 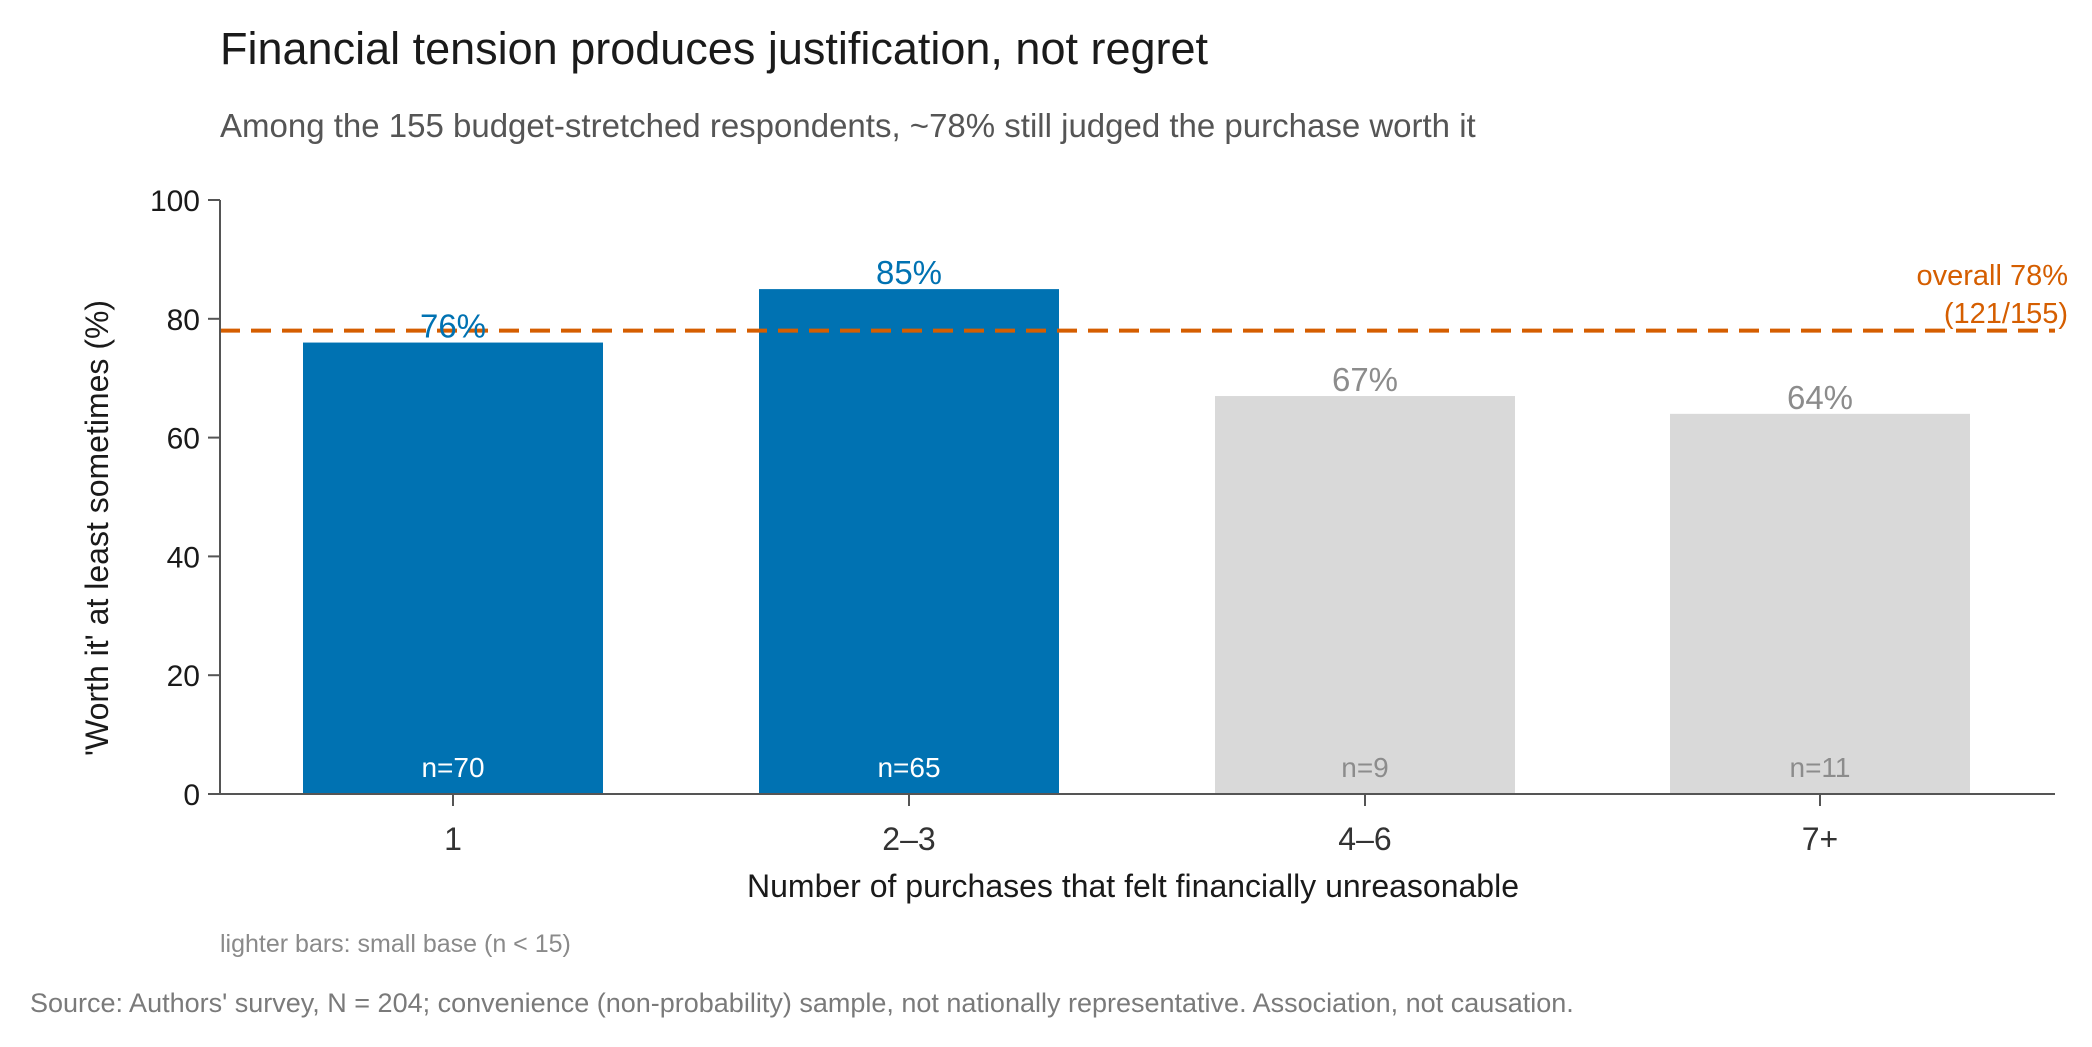 I want to click on y-tick-label-80: 80, so click(x=183, y=320).